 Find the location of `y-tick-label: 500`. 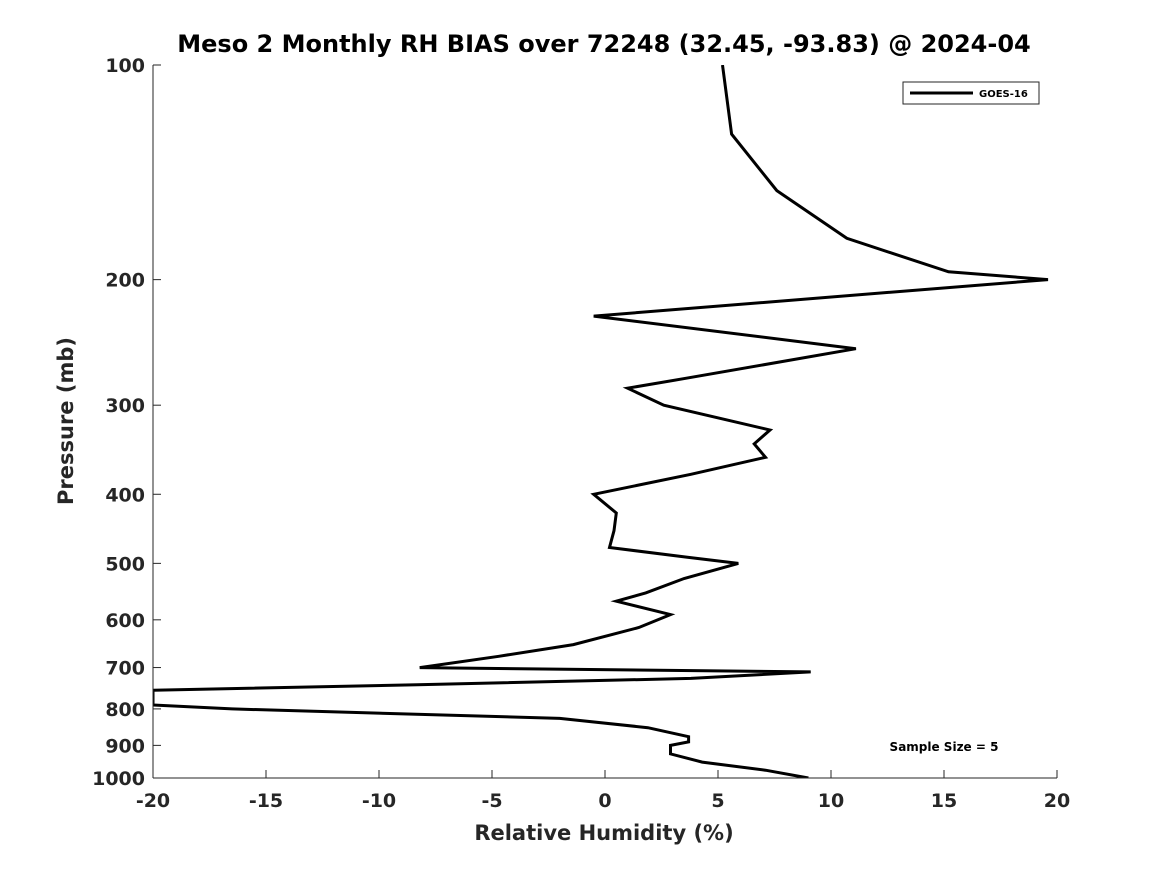

y-tick-label: 500 is located at coordinates (125, 564).